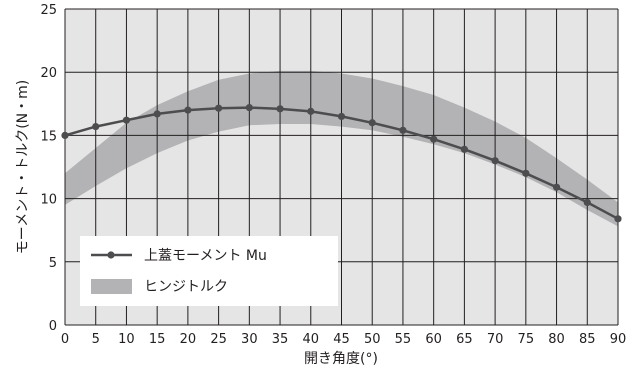 The image size is (638, 374). I want to click on x-tick-label: 85, so click(587, 339).